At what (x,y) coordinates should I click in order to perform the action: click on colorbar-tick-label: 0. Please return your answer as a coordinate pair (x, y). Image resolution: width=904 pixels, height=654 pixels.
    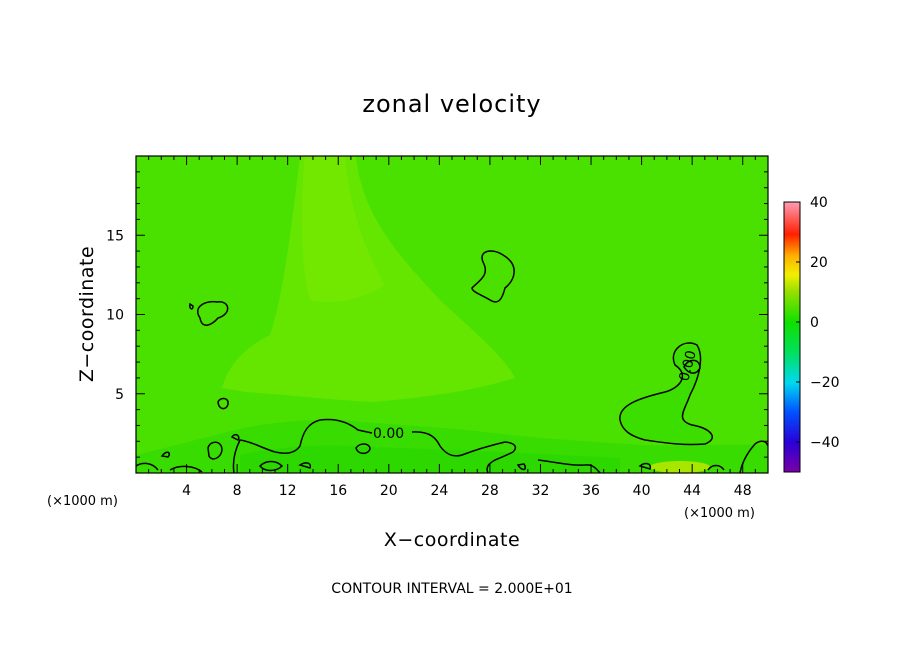
    Looking at the image, I should click on (814, 323).